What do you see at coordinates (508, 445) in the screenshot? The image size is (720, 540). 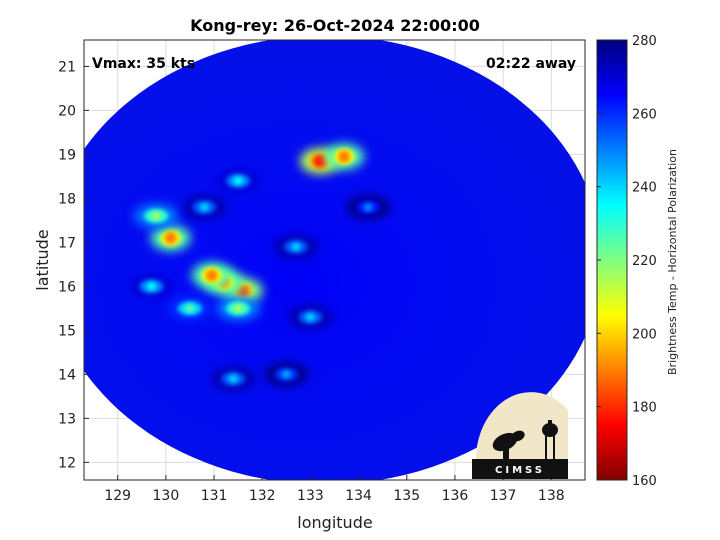 I see `satellite-dish-icon` at bounding box center [508, 445].